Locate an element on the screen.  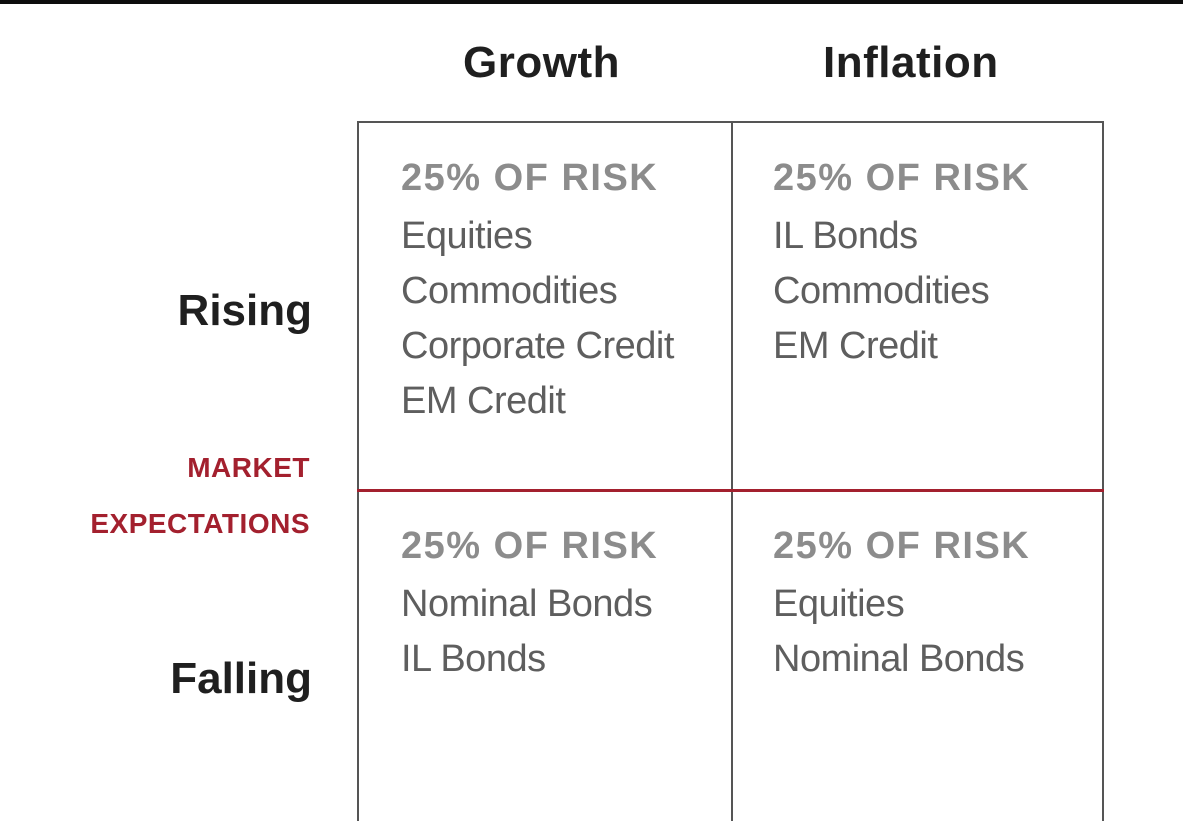
market-label-line-1: MARKET is located at coordinates (248, 467).